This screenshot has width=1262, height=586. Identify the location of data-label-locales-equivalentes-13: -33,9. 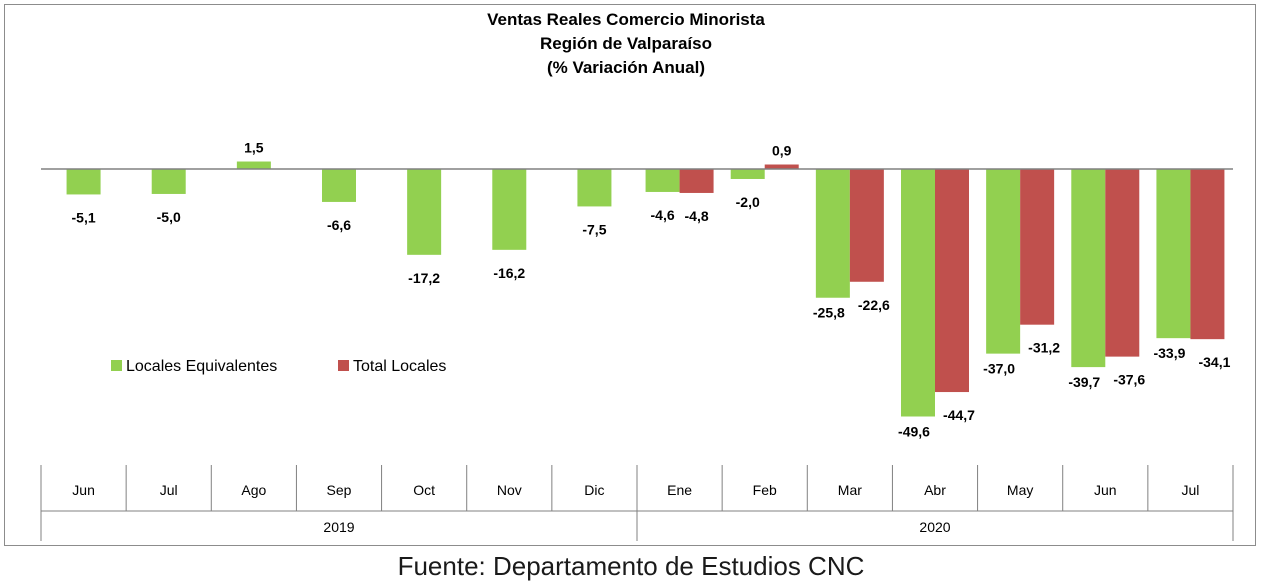
(1169, 353).